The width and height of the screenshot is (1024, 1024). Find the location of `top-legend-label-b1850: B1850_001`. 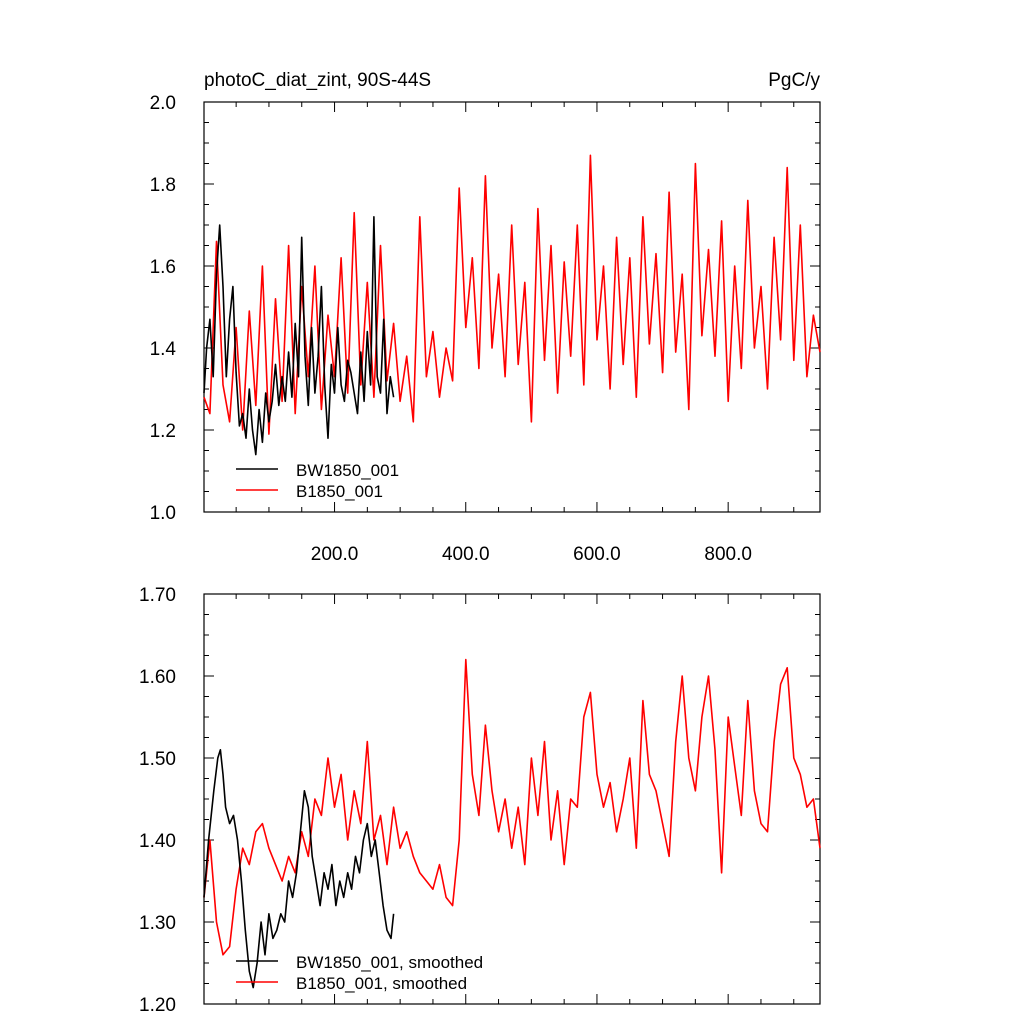

top-legend-label-b1850: B1850_001 is located at coordinates (339, 491).